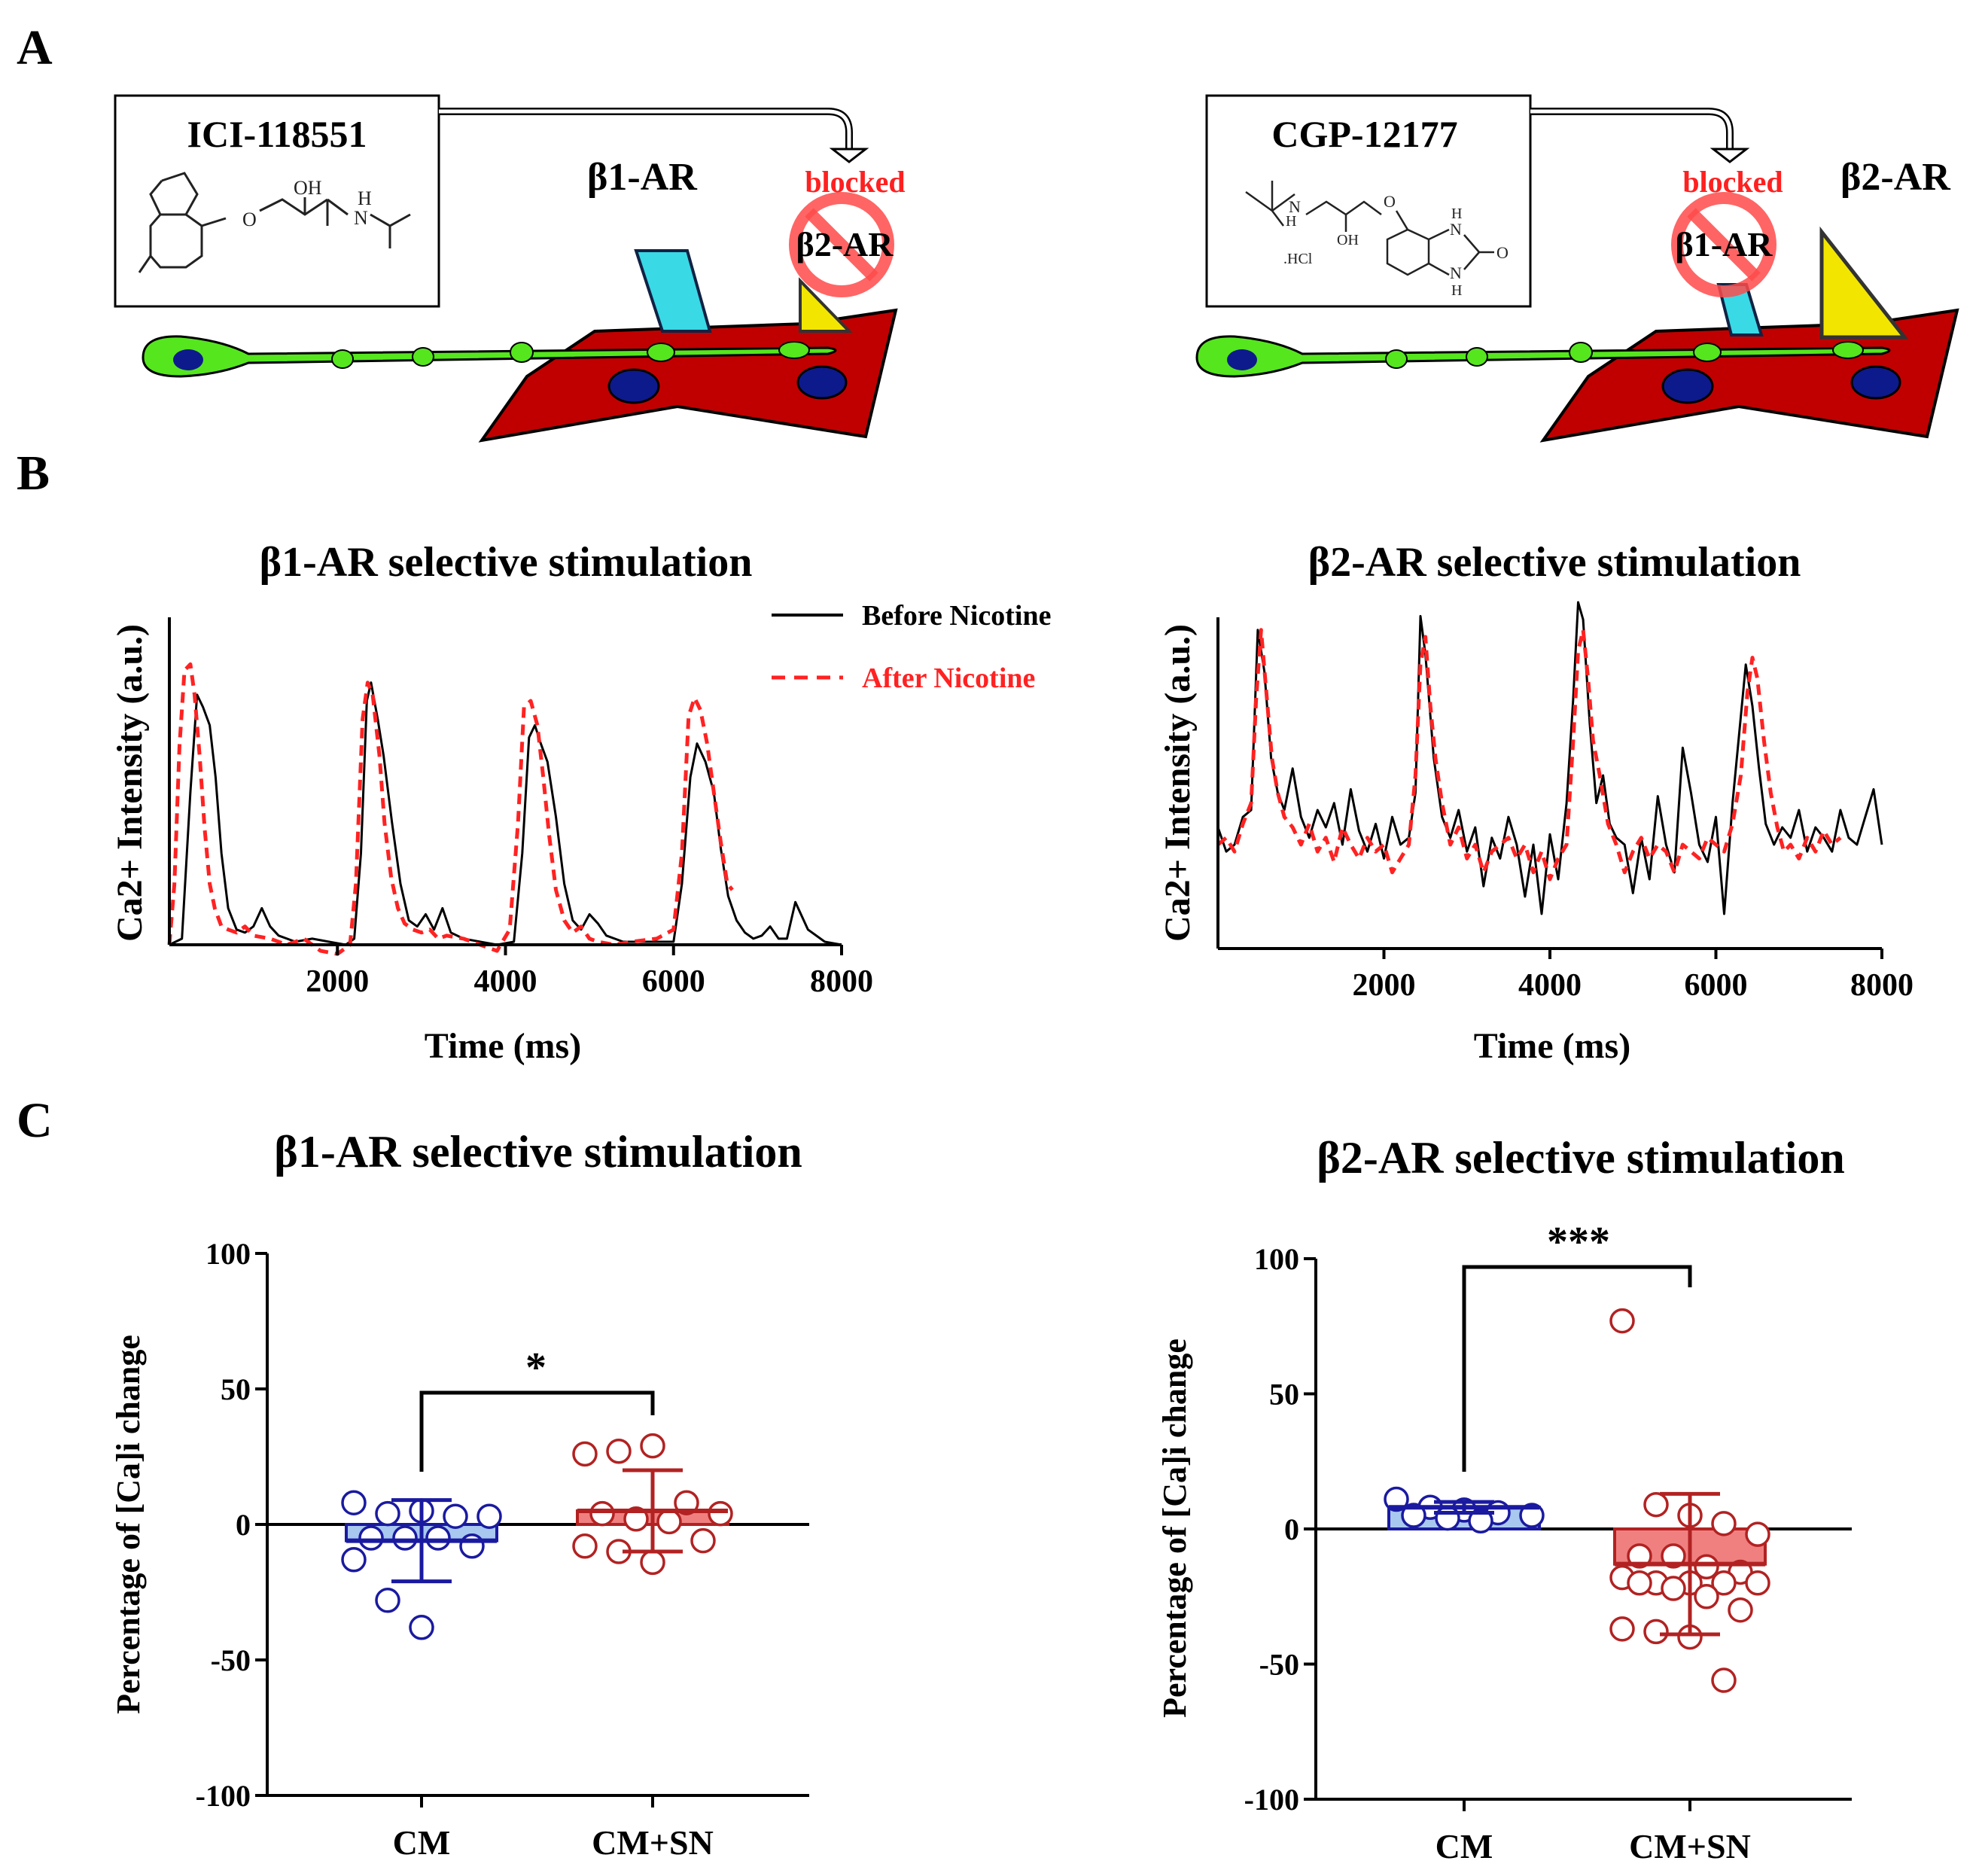 This screenshot has height=1876, width=1982. What do you see at coordinates (1174, 1528) in the screenshot?
I see `c-right-ylabel: Percentage of [Ca]i change` at bounding box center [1174, 1528].